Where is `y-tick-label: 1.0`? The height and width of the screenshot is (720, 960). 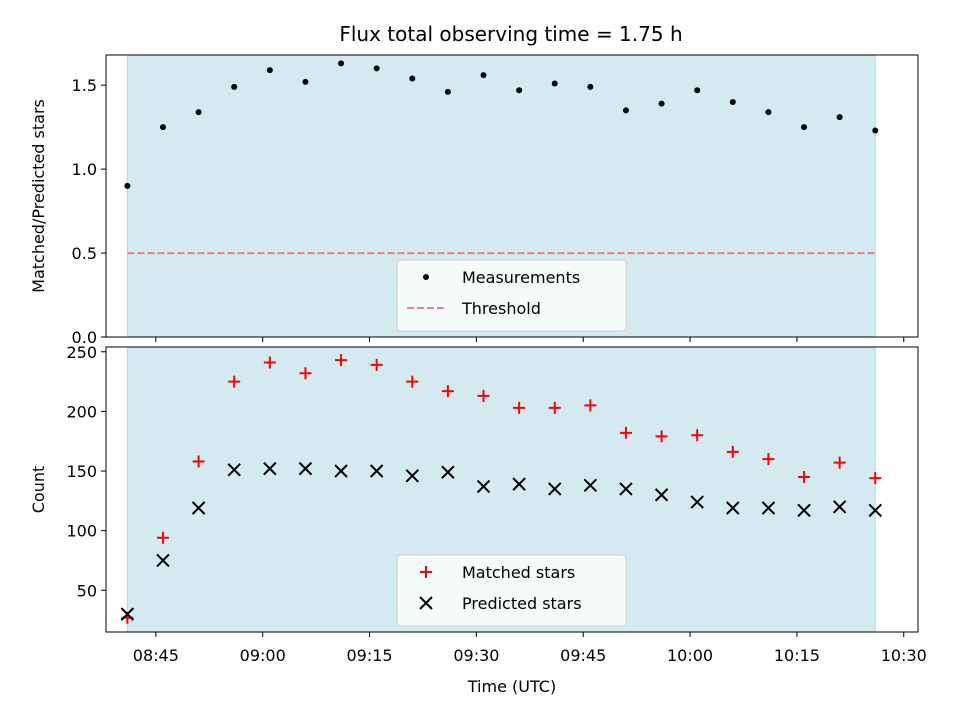
y-tick-label: 1.0 is located at coordinates (84, 169).